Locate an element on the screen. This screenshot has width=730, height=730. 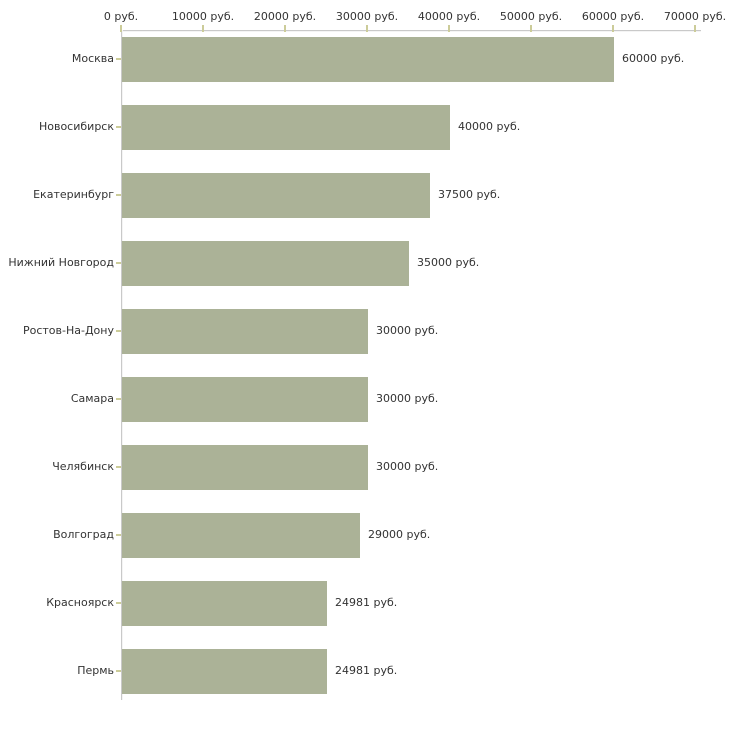
category-label: Красноярск is located at coordinates (80, 602).